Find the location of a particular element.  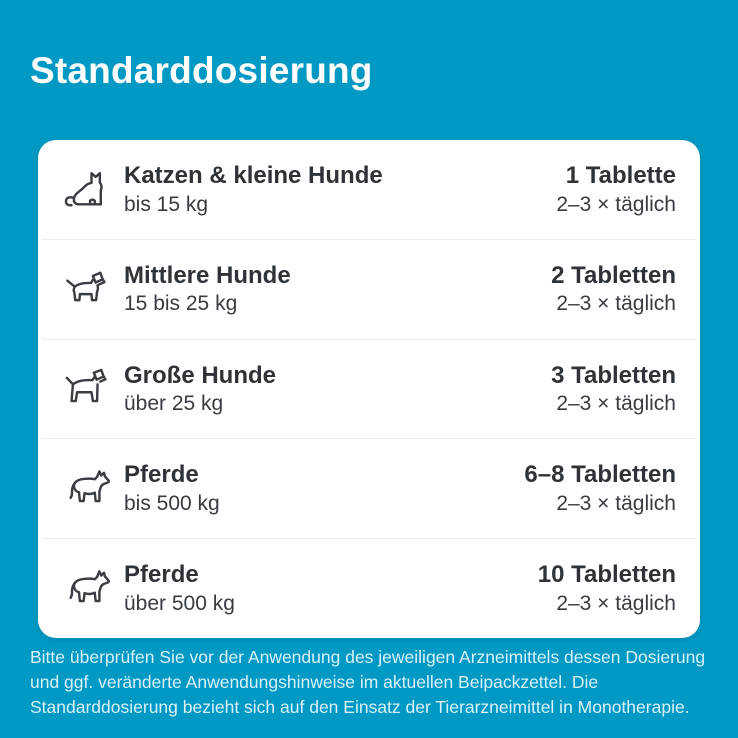

animal-weight: über 500 kg is located at coordinates (179, 603).